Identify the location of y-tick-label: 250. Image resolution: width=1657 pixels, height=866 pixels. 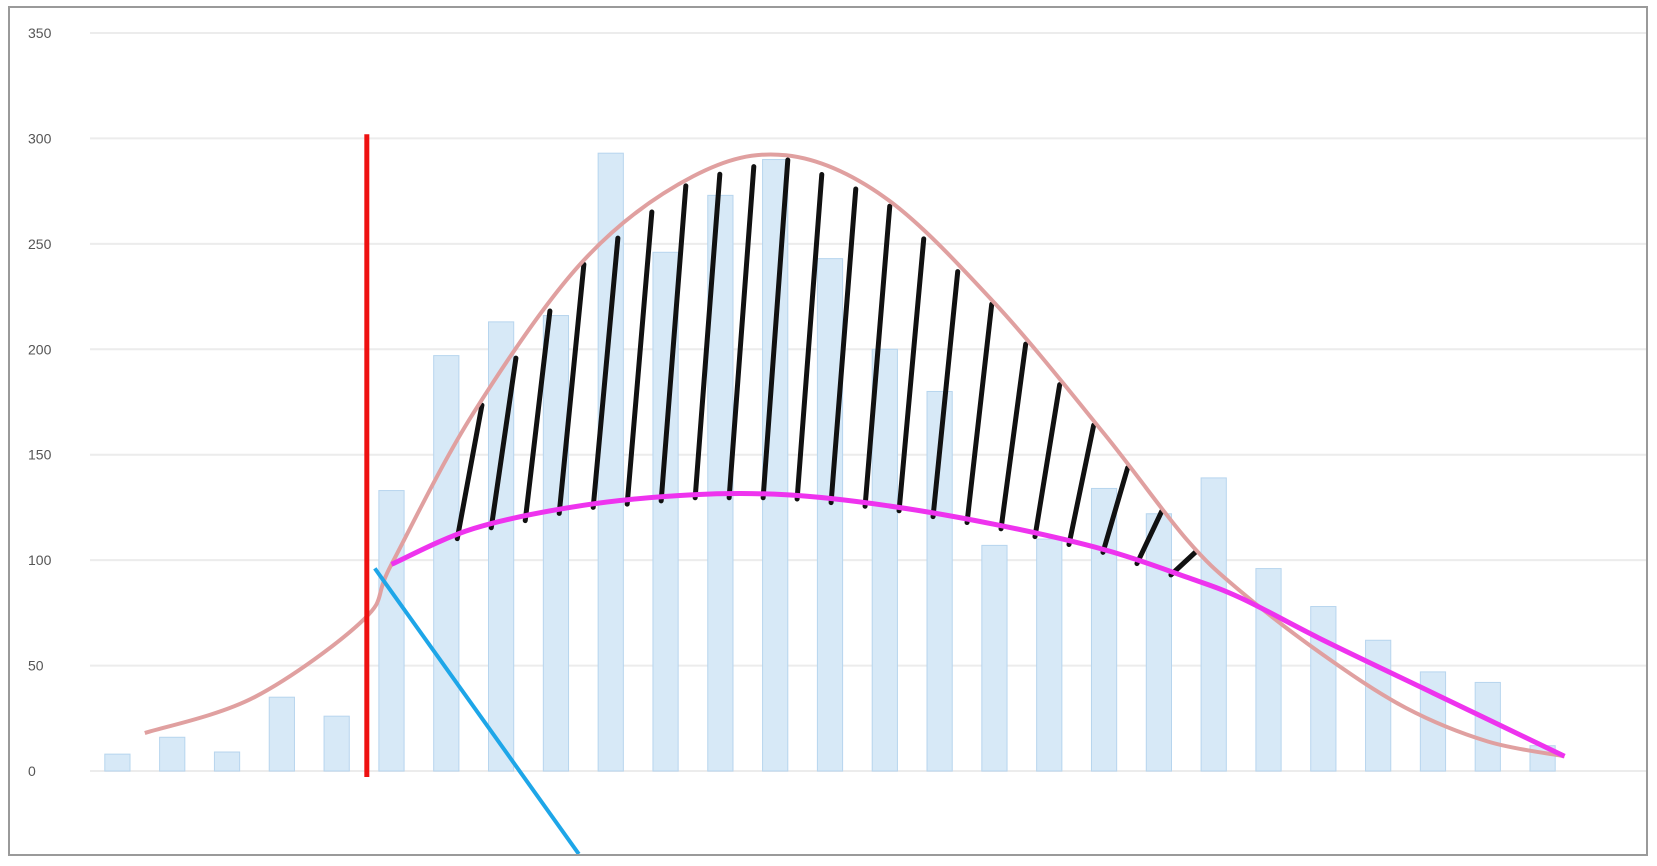
(40, 244).